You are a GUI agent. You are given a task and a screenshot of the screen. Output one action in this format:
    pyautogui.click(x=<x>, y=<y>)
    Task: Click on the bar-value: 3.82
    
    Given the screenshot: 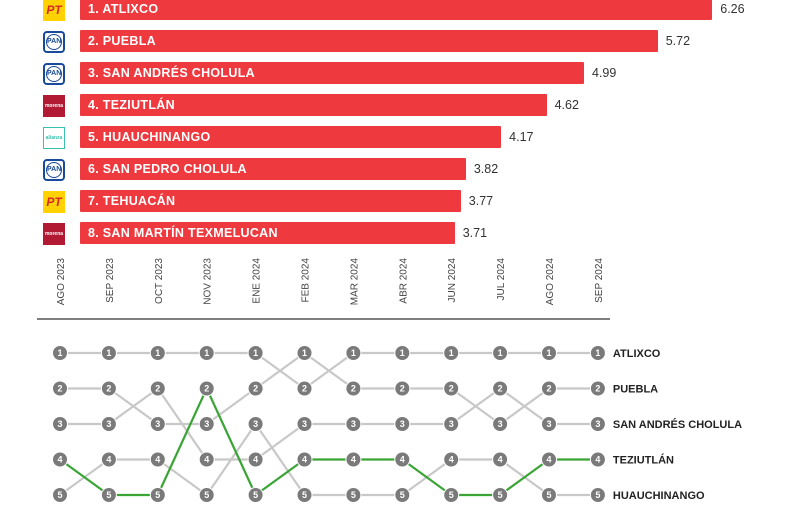 What is the action you would take?
    pyautogui.click(x=486, y=169)
    